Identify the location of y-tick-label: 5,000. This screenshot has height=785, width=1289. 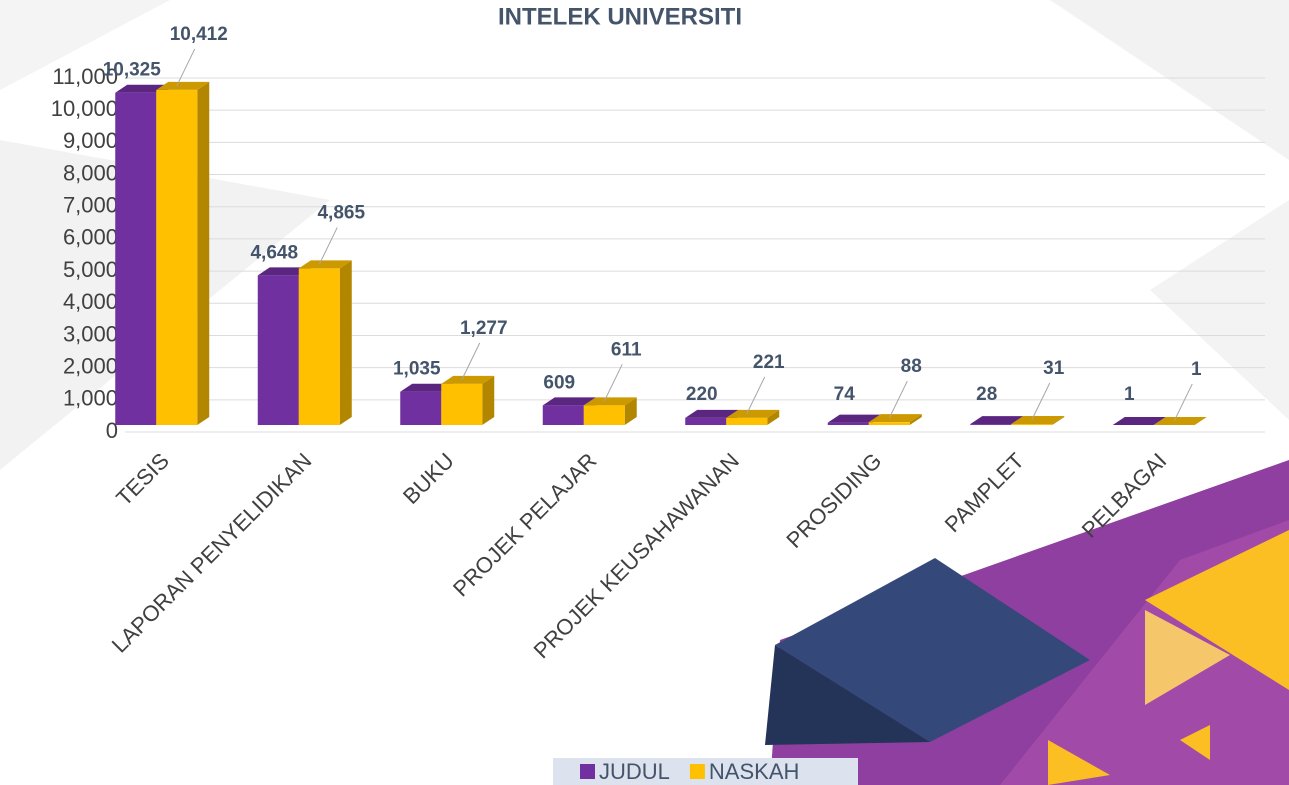
(90, 269).